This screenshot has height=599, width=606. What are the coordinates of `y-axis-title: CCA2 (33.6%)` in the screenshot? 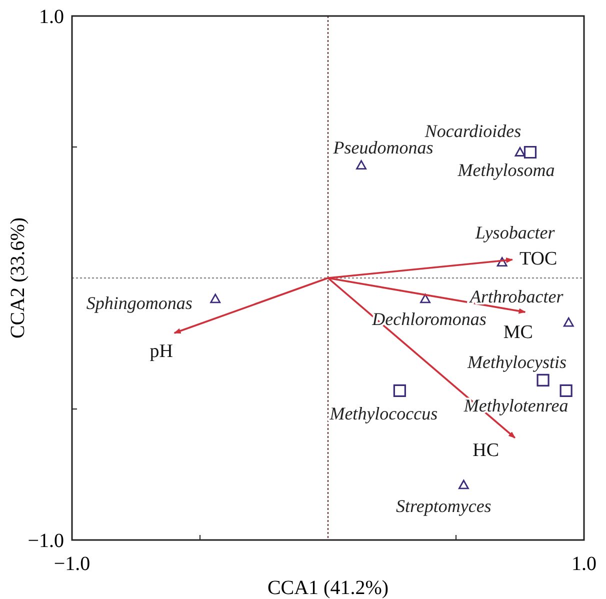 It's located at (18, 278).